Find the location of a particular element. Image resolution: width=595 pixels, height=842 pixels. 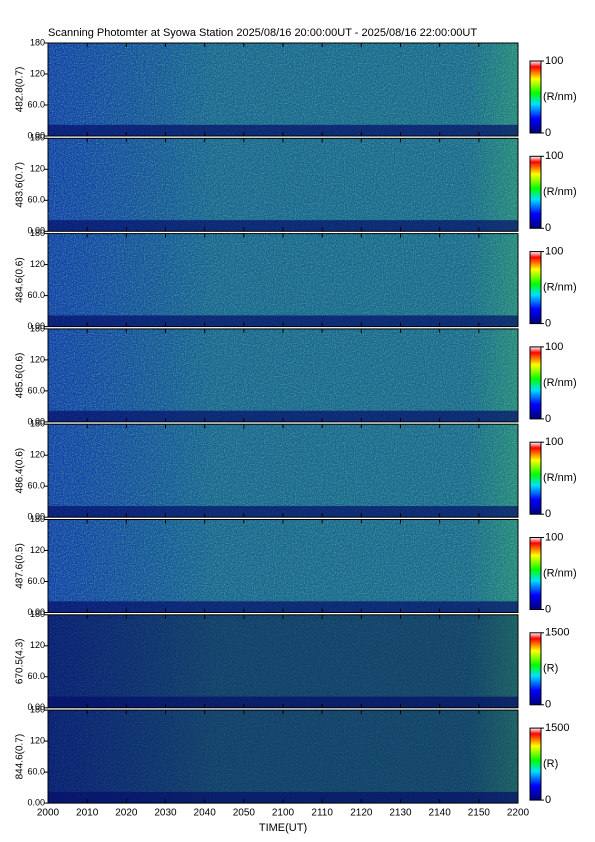

x-tick-label: 2140 is located at coordinates (440, 813).